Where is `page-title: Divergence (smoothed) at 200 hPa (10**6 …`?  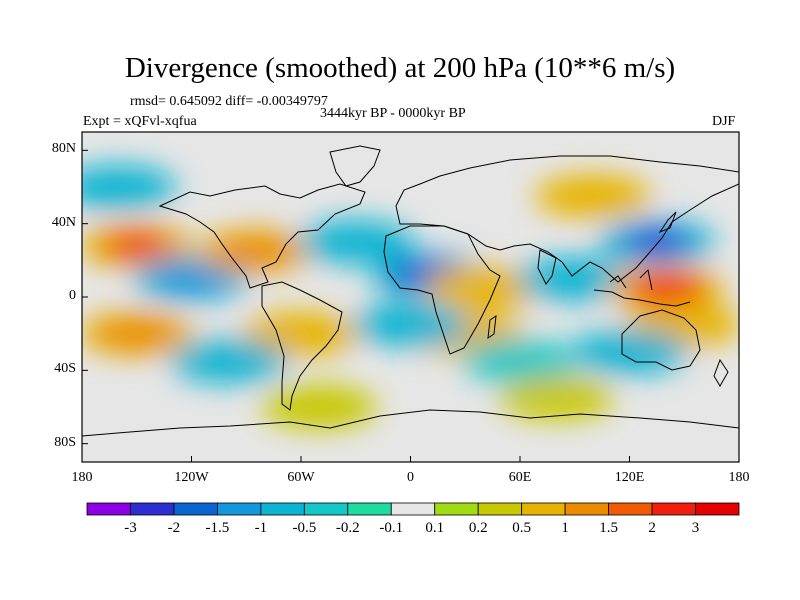
page-title: Divergence (smoothed) at 200 hPa (10**6 … is located at coordinates (400, 68).